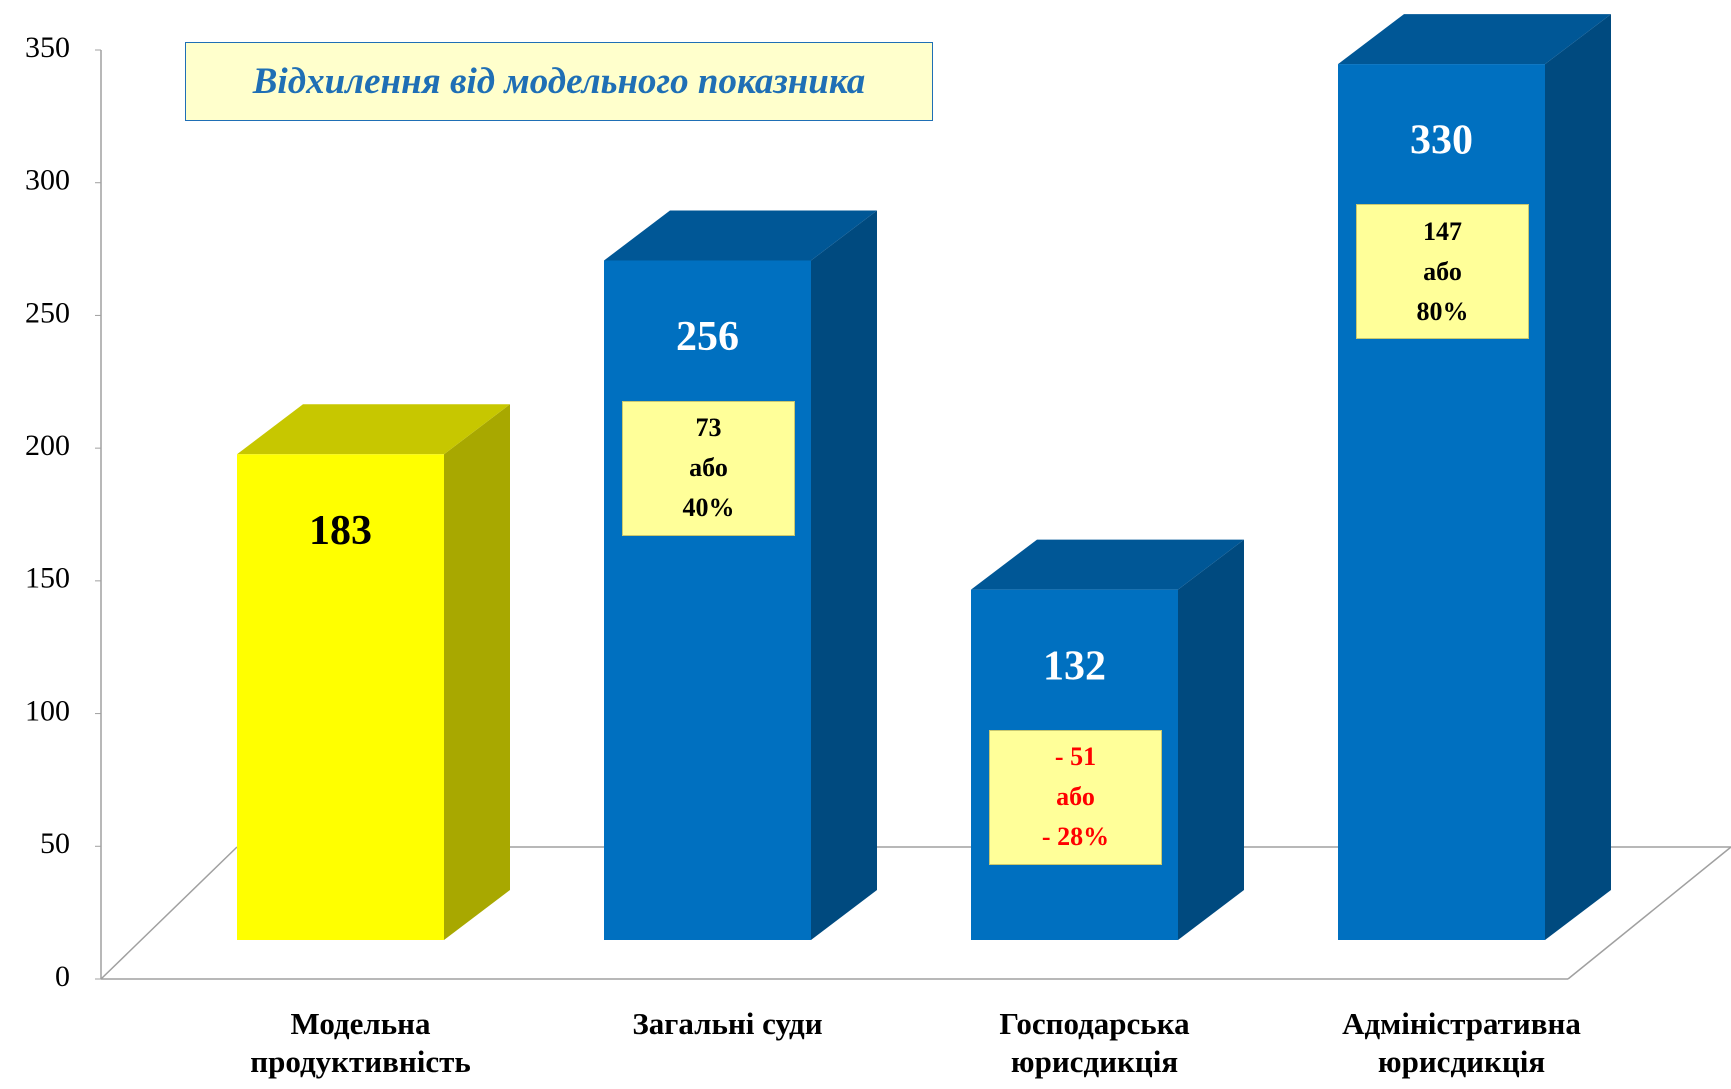 The height and width of the screenshot is (1089, 1731). I want to click on value-label: 183, so click(340, 531).